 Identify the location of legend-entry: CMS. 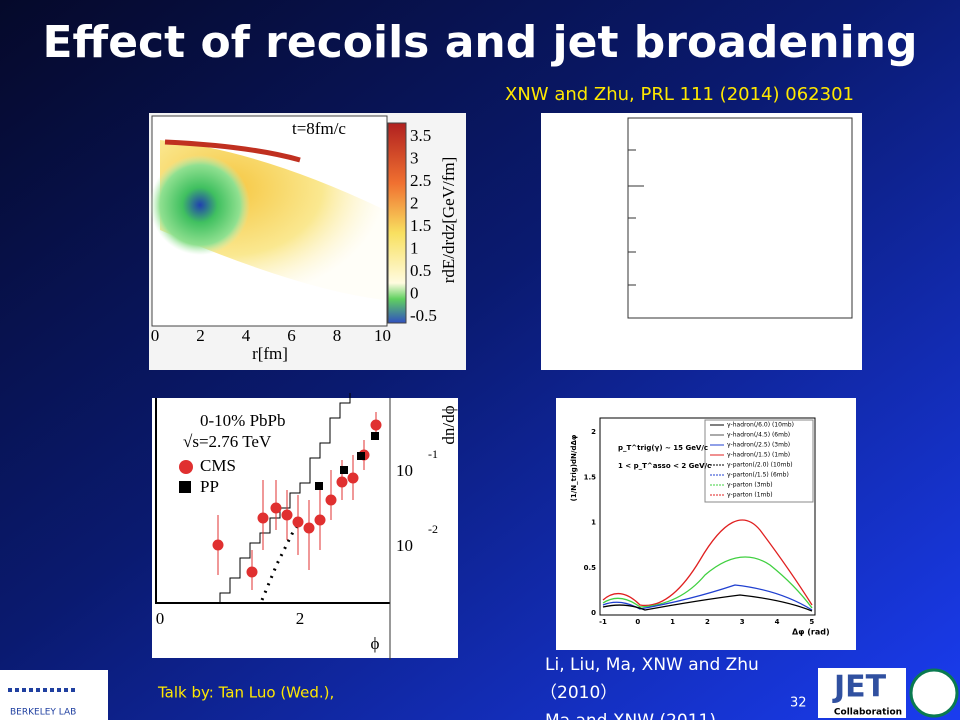
(218, 465).